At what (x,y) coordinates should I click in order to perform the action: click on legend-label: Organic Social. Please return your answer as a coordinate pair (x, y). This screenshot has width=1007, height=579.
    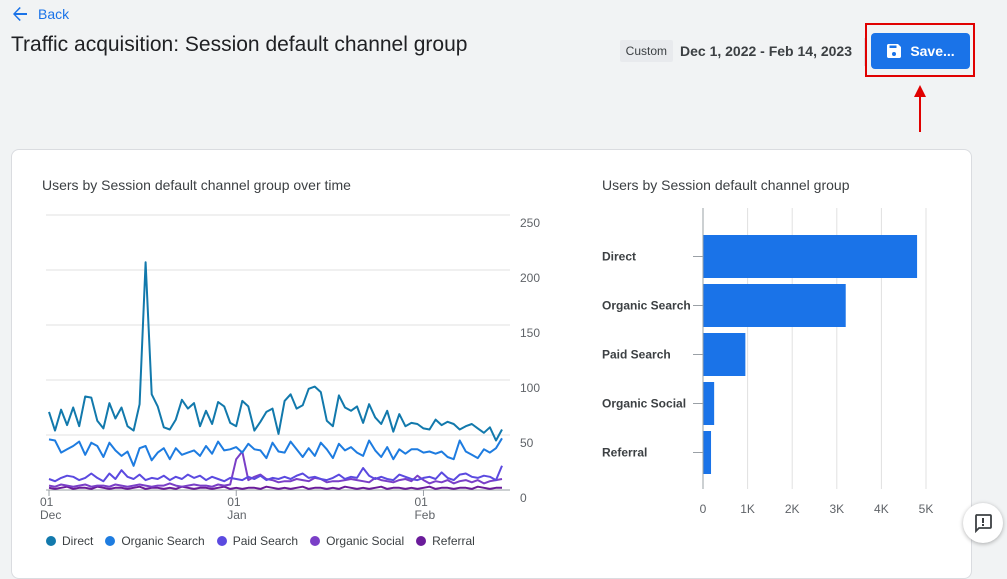
    Looking at the image, I should click on (365, 541).